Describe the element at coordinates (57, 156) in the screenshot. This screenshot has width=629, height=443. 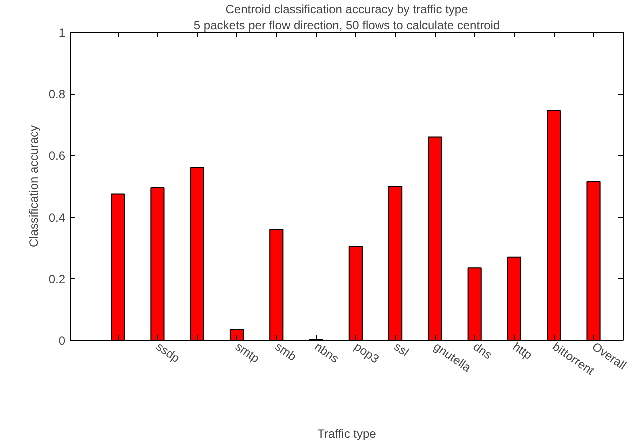
I see `y-tick-label: 0.6` at that location.